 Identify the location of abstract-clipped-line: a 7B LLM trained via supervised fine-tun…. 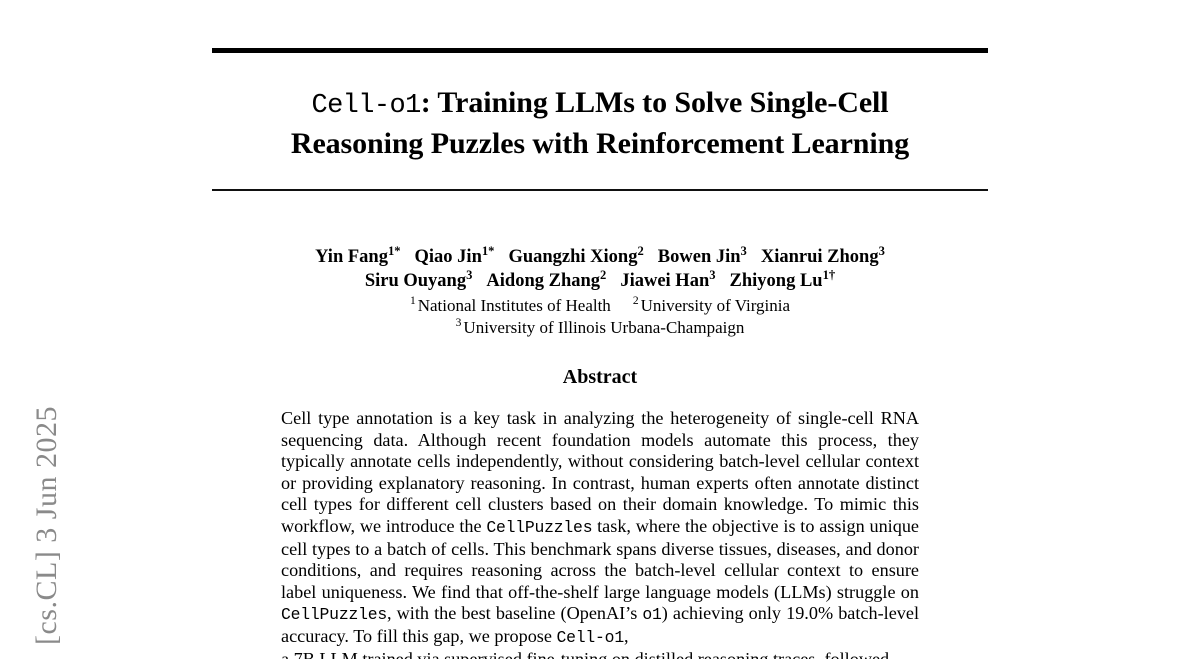
(585, 653).